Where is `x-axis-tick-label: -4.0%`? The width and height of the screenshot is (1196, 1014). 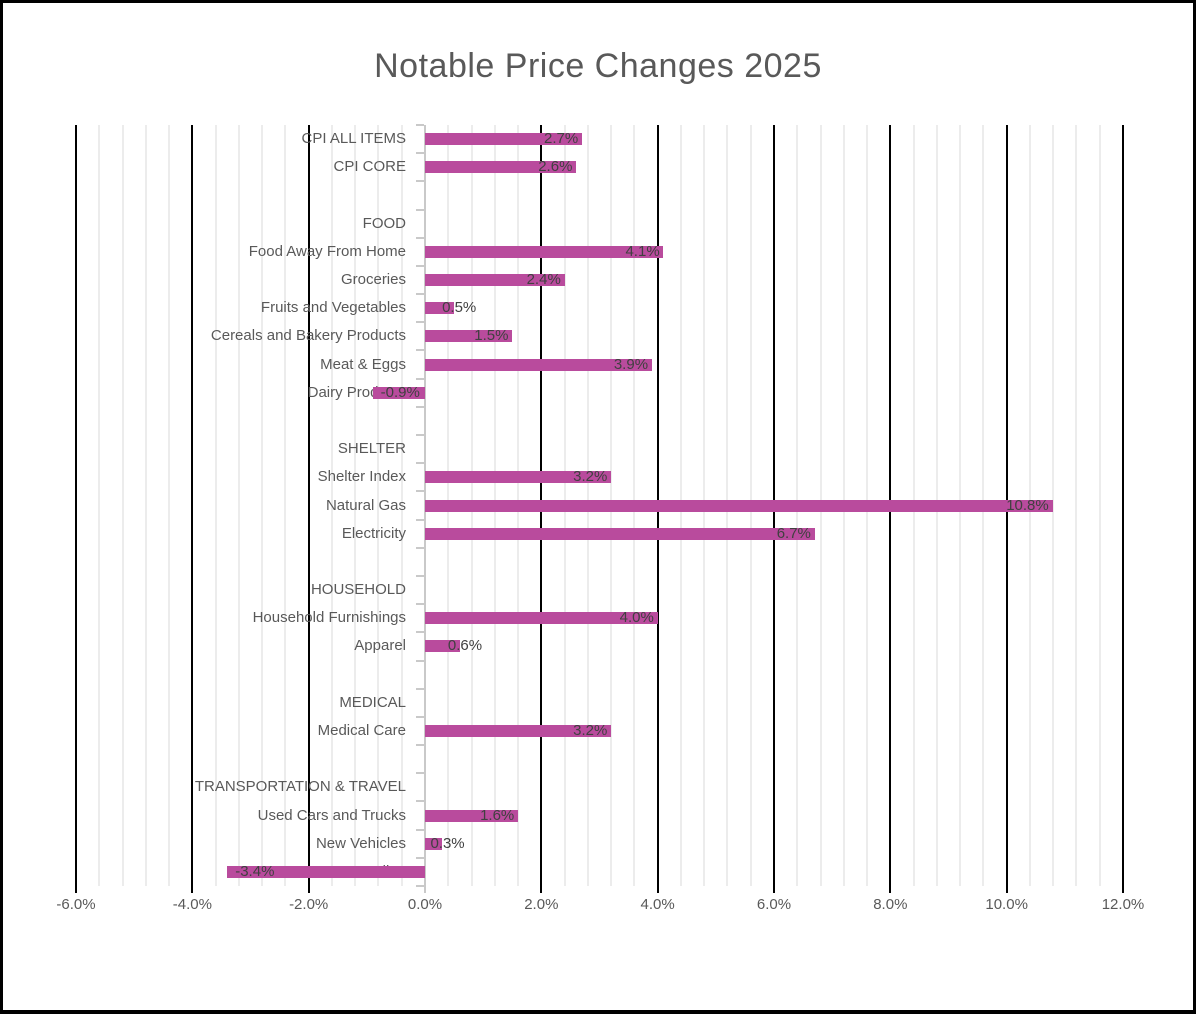
x-axis-tick-label: -4.0% is located at coordinates (192, 904).